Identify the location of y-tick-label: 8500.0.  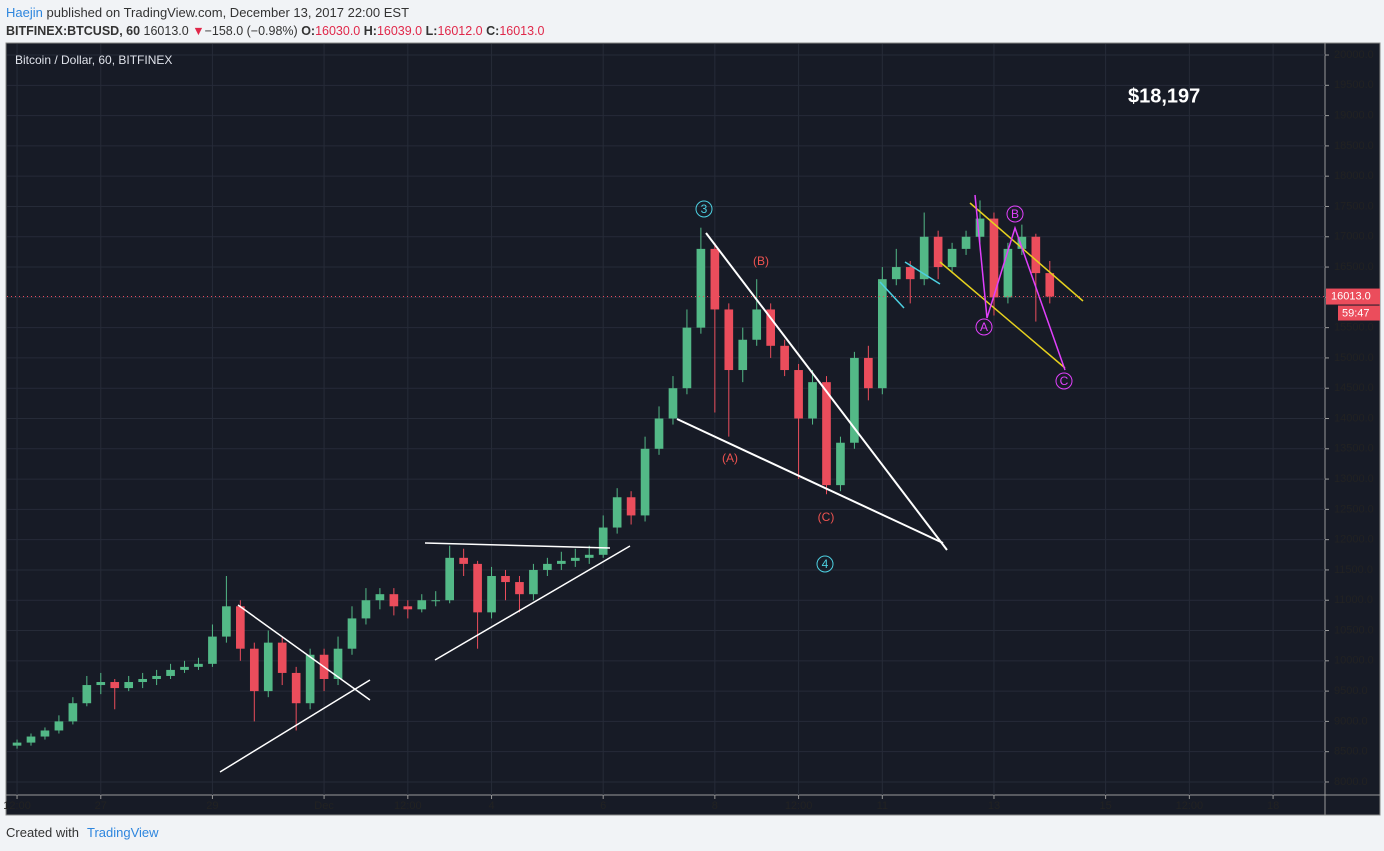
(1351, 752).